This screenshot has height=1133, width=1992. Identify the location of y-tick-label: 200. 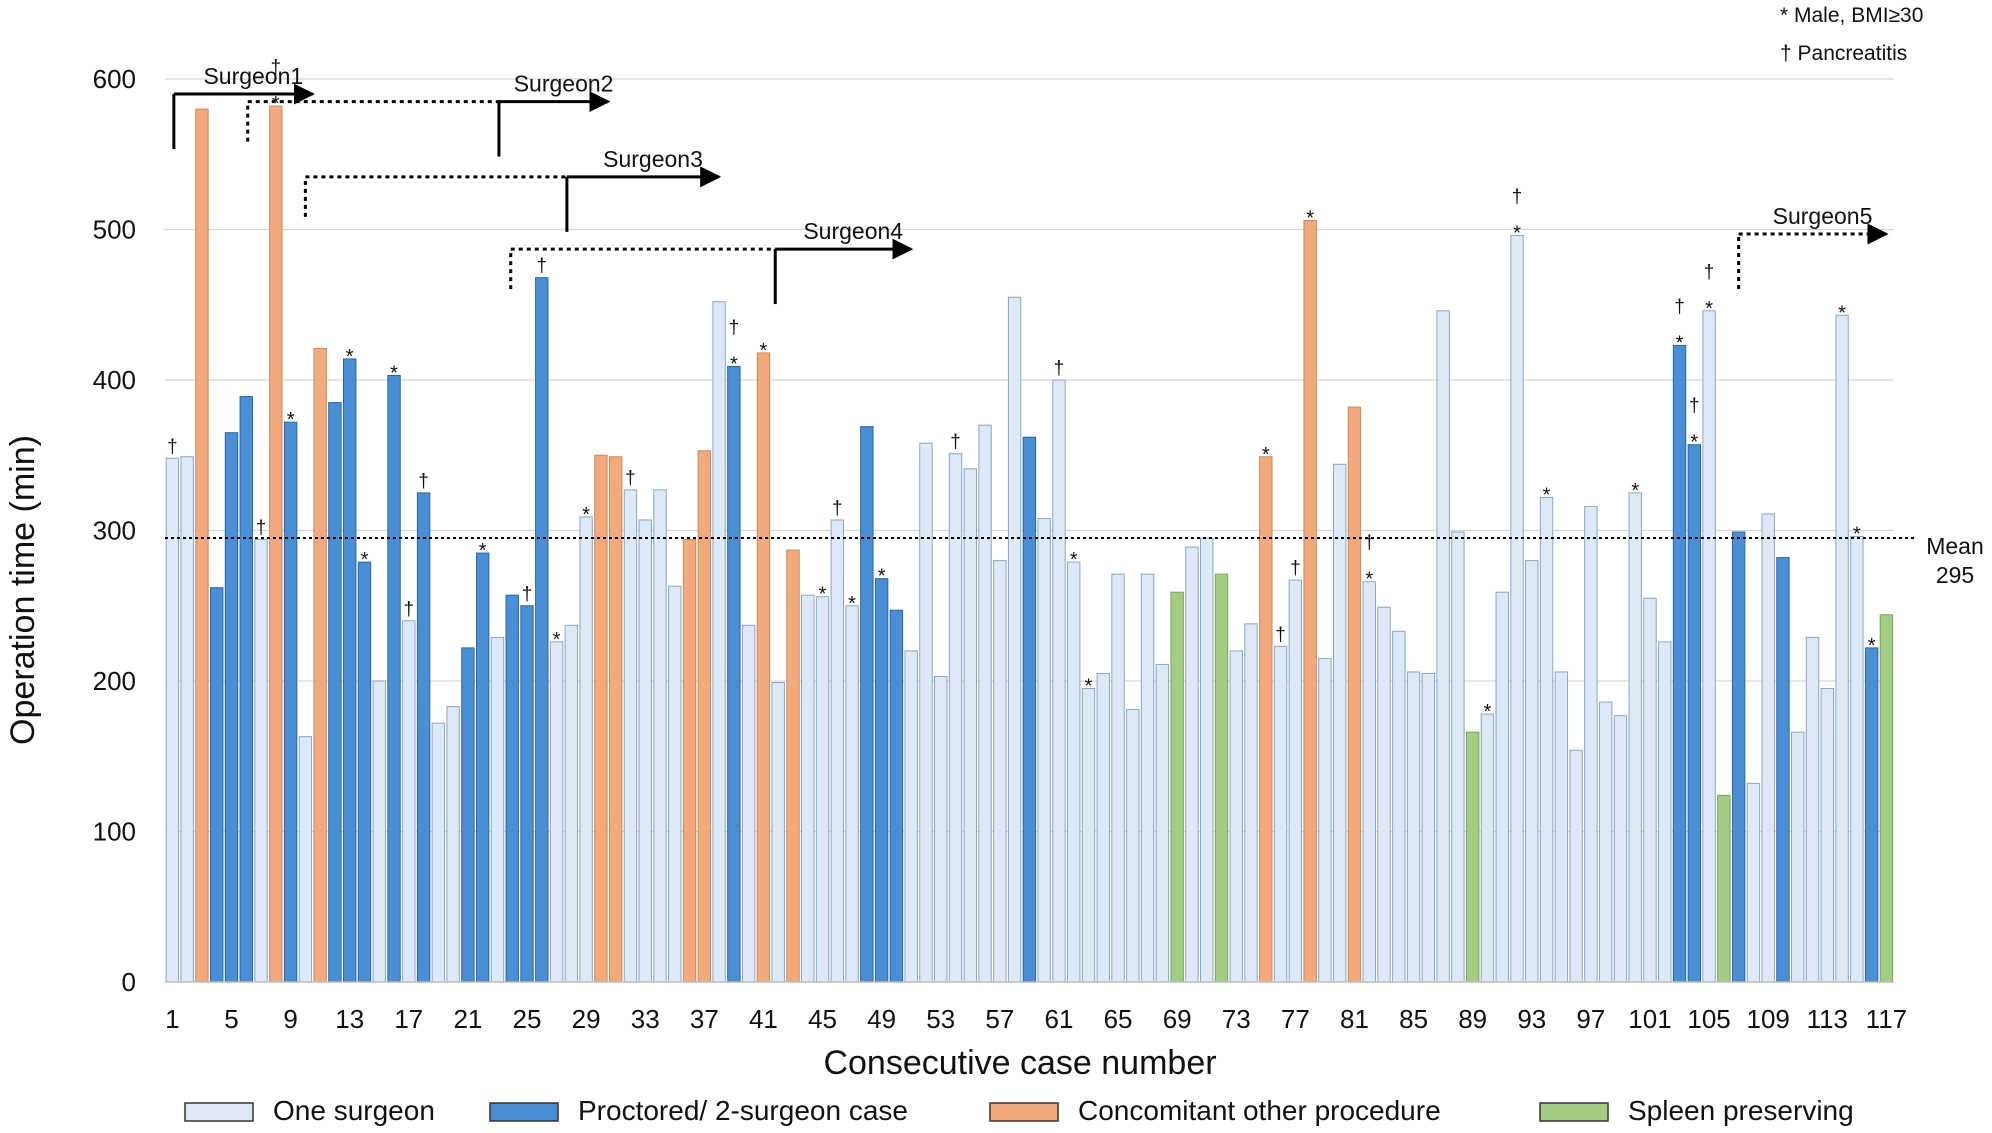
(114, 681).